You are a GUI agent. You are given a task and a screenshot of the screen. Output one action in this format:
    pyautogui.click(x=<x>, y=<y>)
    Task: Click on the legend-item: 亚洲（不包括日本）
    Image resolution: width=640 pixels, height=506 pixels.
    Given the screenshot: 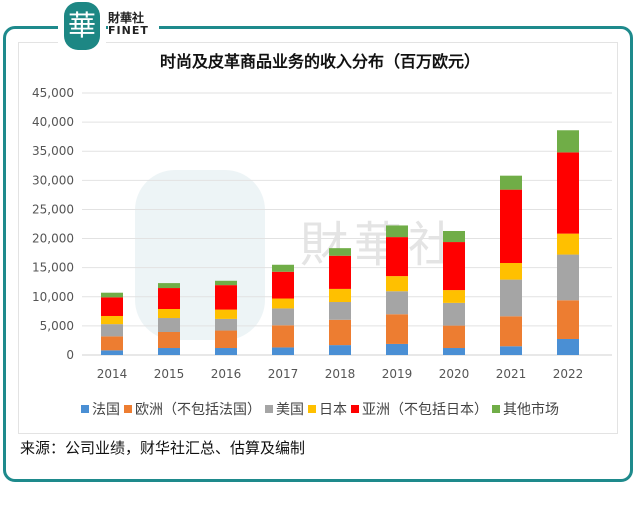 What is the action you would take?
    pyautogui.click(x=419, y=410)
    